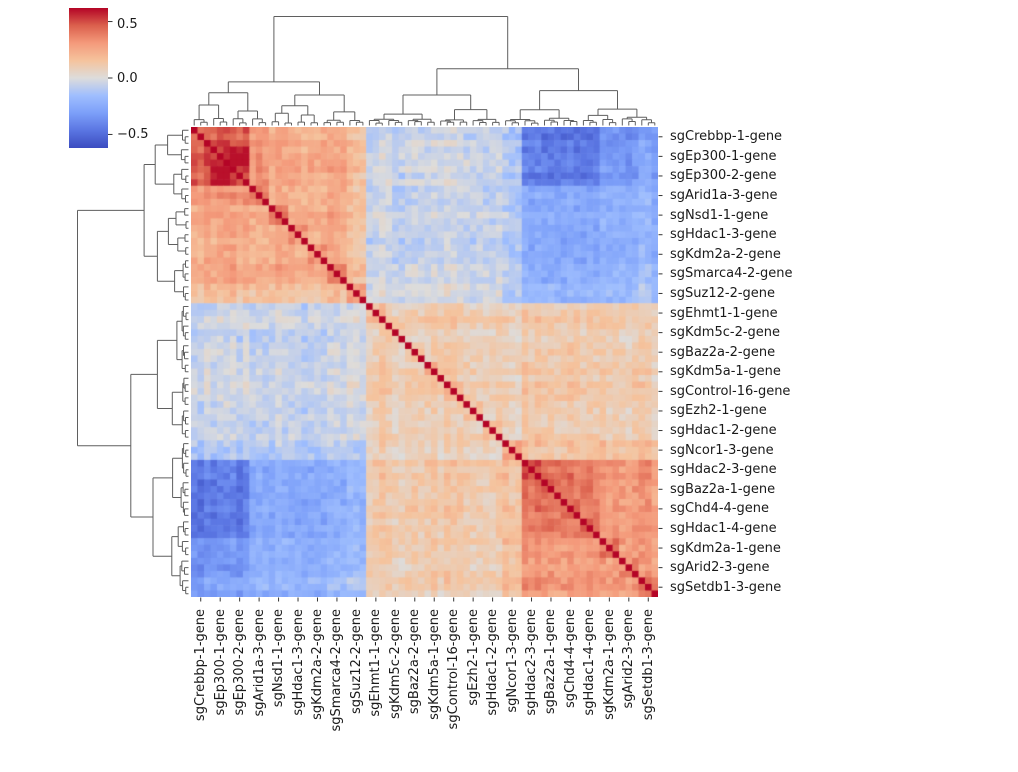 The image size is (1018, 772). Describe the element at coordinates (570, 659) in the screenshot. I see `column-label: sgChd4-4-gene` at that location.